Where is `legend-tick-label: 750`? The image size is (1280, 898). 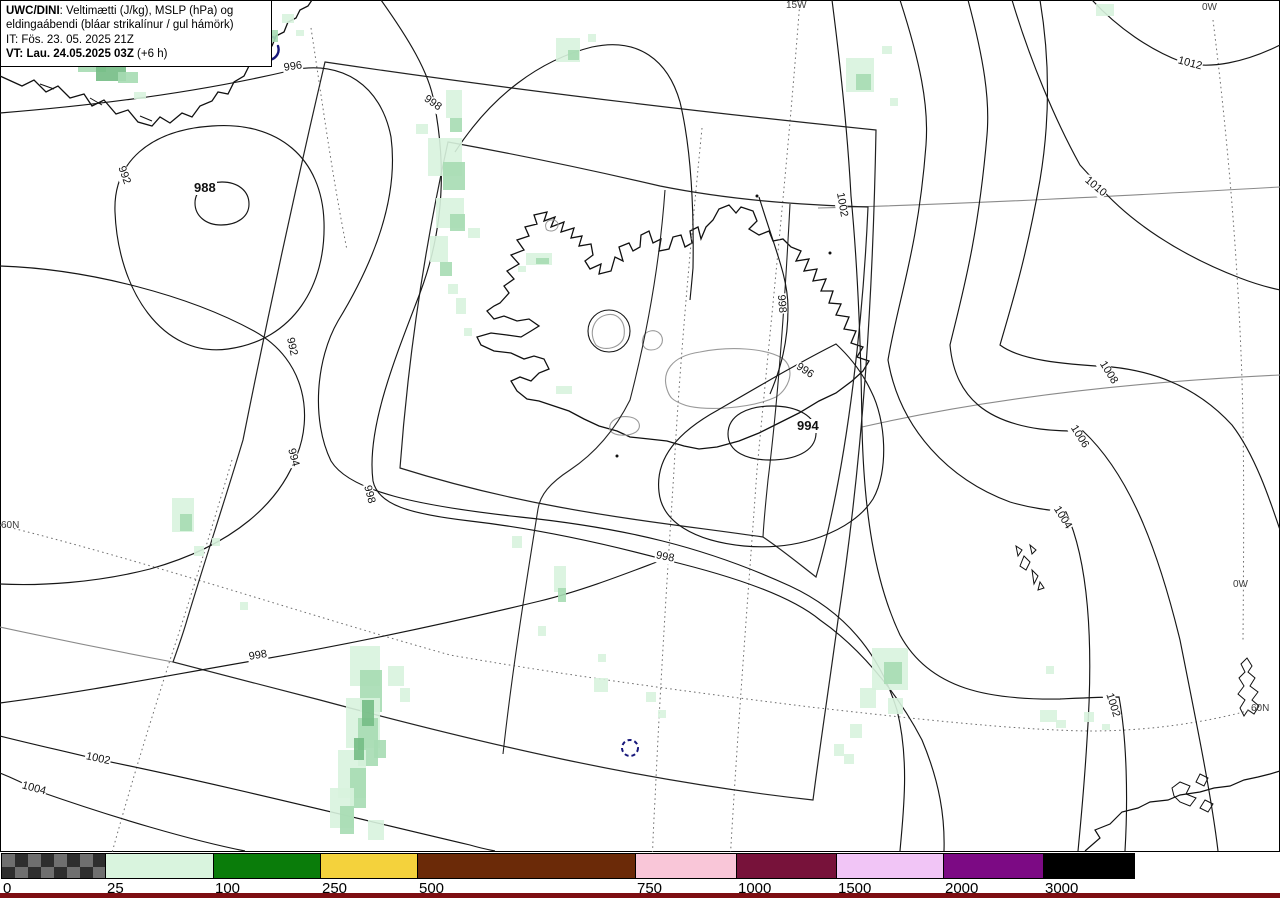
legend-tick-label: 750 is located at coordinates (650, 888).